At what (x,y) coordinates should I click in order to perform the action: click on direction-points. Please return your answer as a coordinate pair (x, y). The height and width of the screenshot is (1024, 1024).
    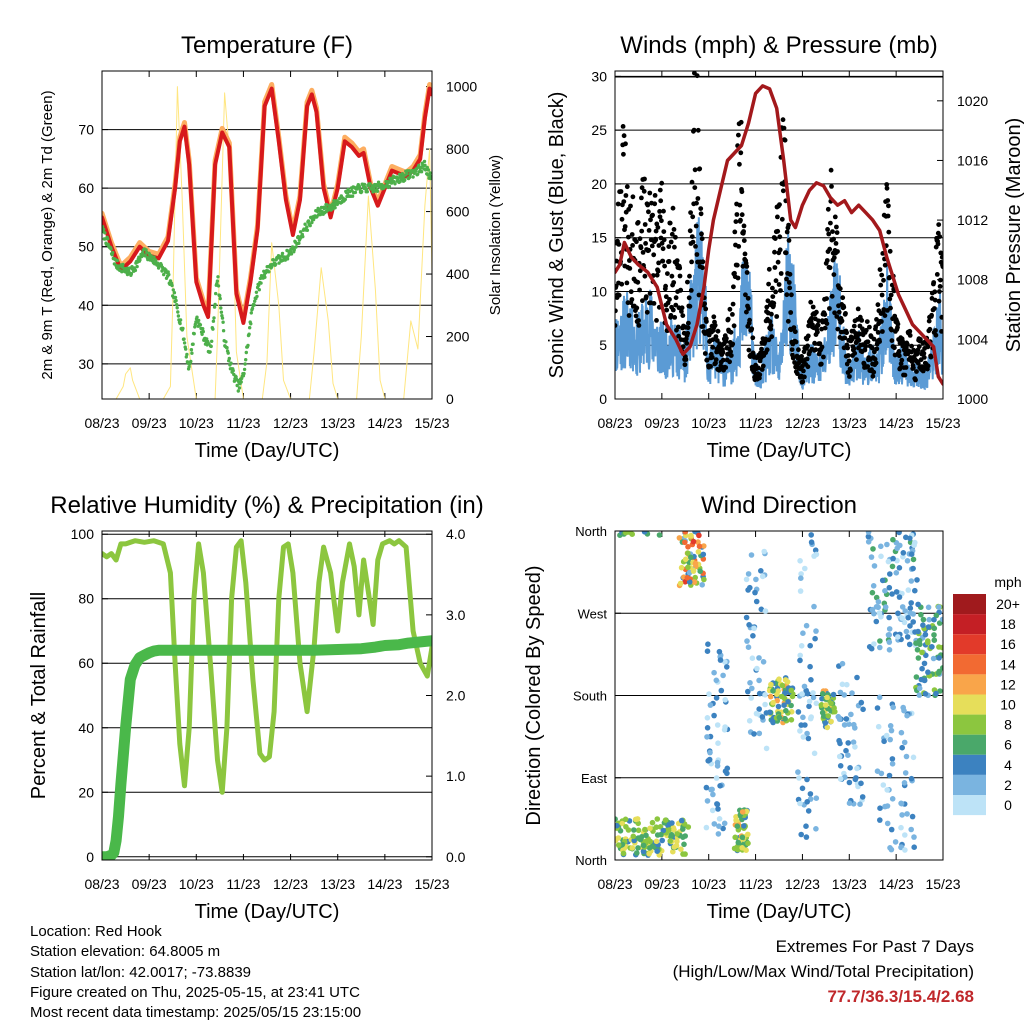
    Looking at the image, I should click on (779, 694).